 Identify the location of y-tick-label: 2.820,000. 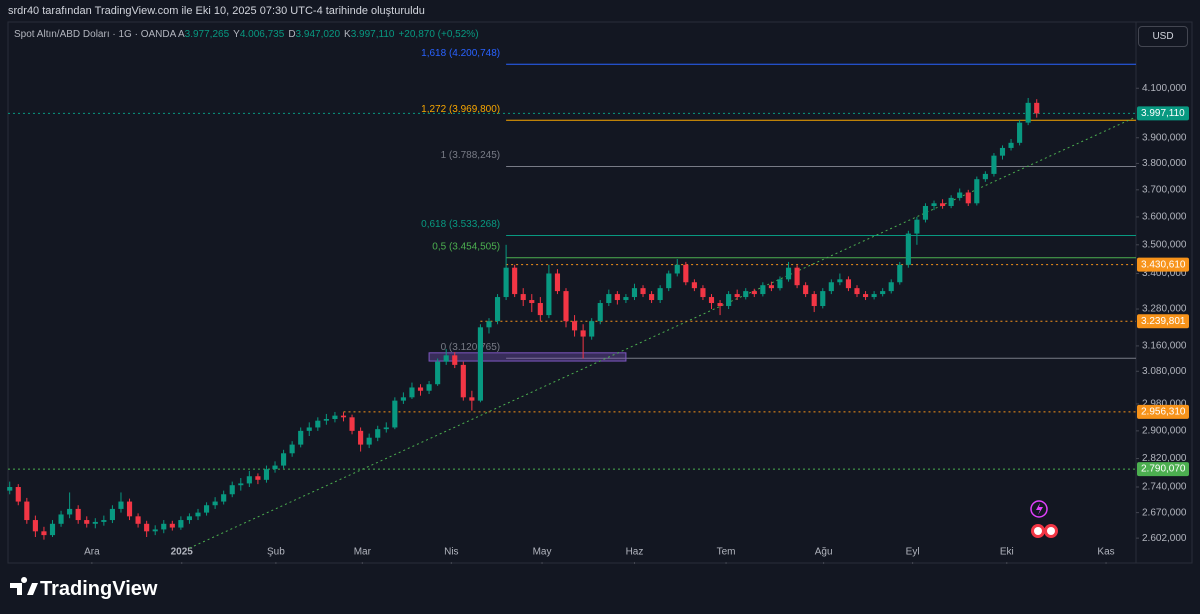
(1164, 458).